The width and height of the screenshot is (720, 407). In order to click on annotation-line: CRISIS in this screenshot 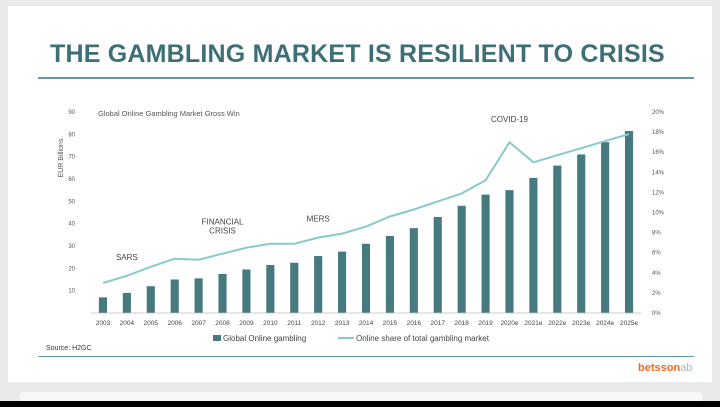, I will do `click(222, 231)`.